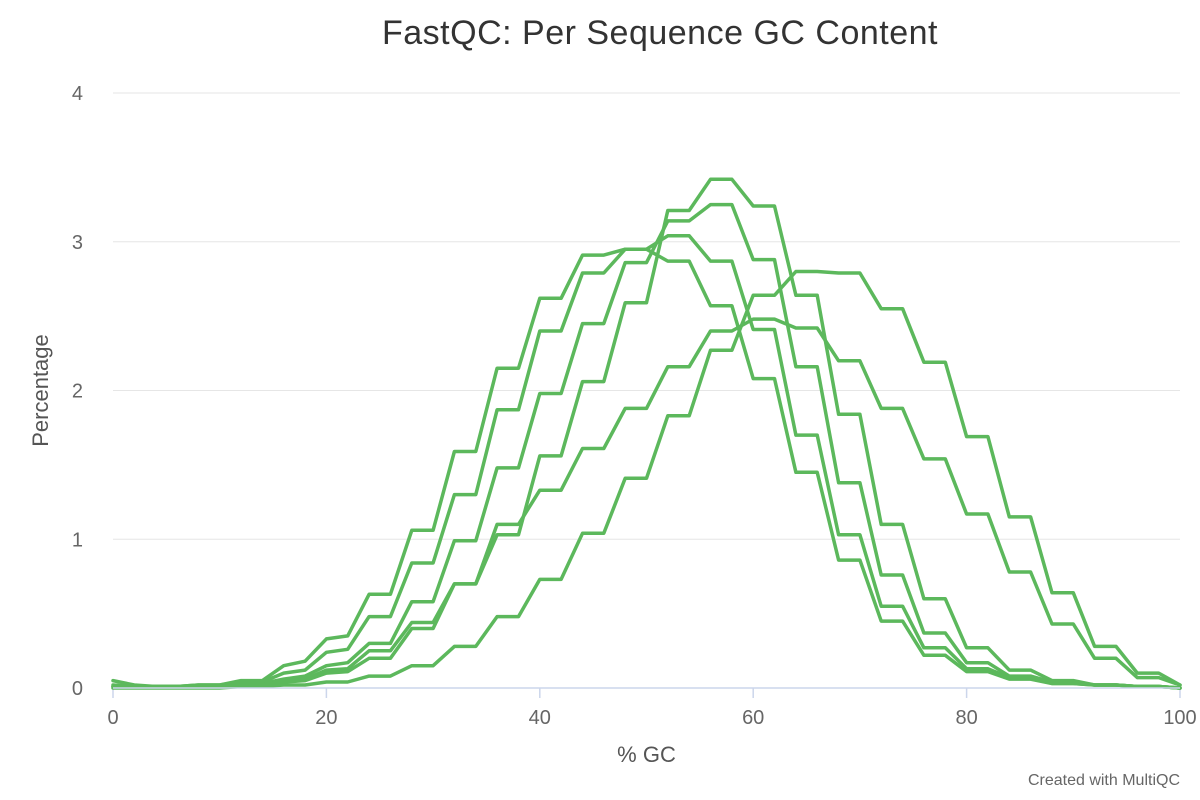 The image size is (1200, 800). Describe the element at coordinates (77, 243) in the screenshot. I see `y-tick-label: 3` at that location.